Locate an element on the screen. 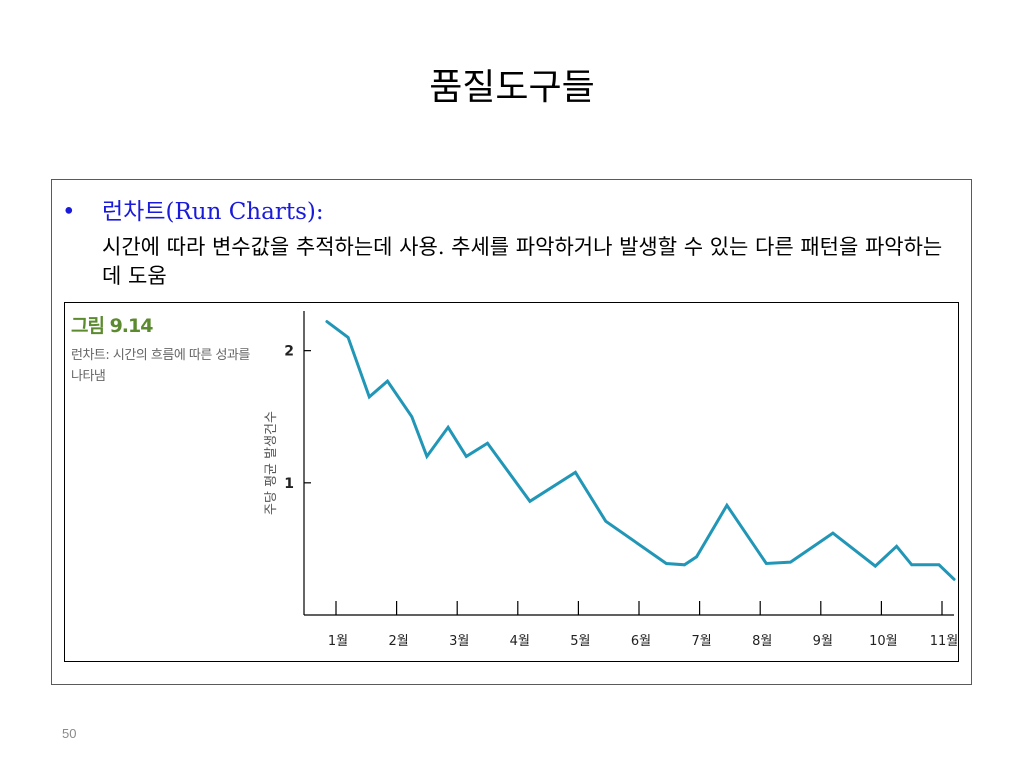  bullet-heading-line: • 런차트(Run Charts): is located at coordinates (193, 209).